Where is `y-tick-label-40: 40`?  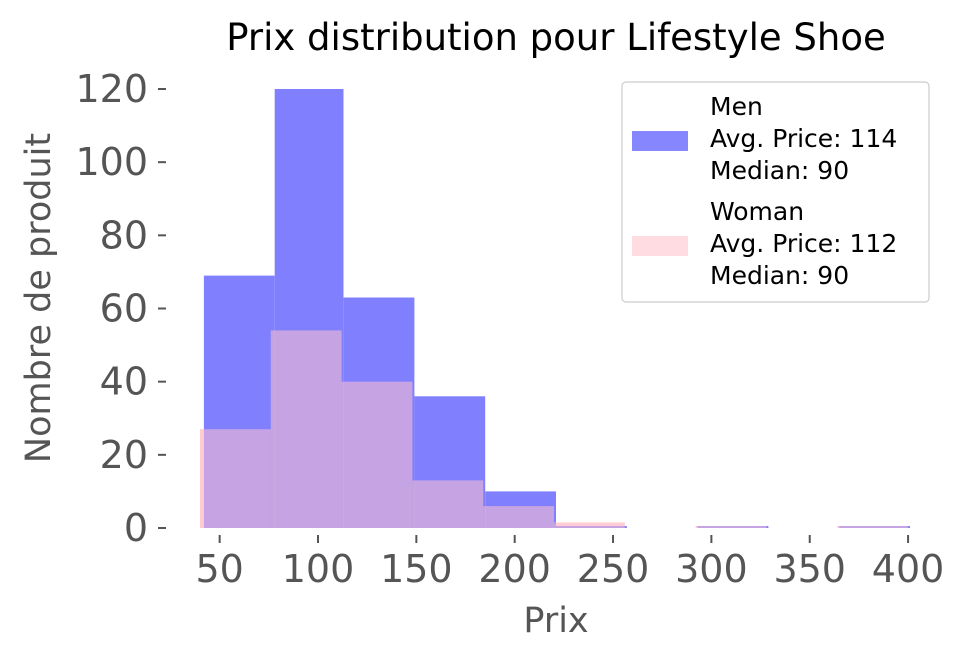
y-tick-label-40: 40 is located at coordinates (124, 382).